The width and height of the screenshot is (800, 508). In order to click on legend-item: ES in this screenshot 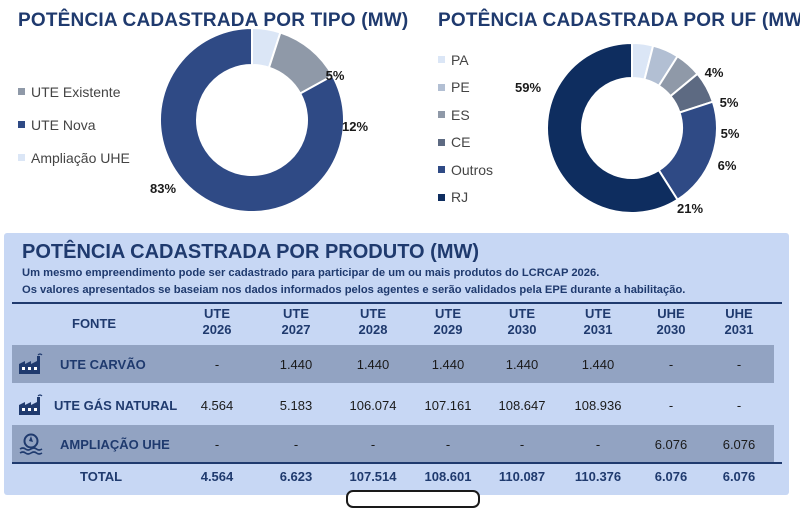, I will do `click(465, 115)`.